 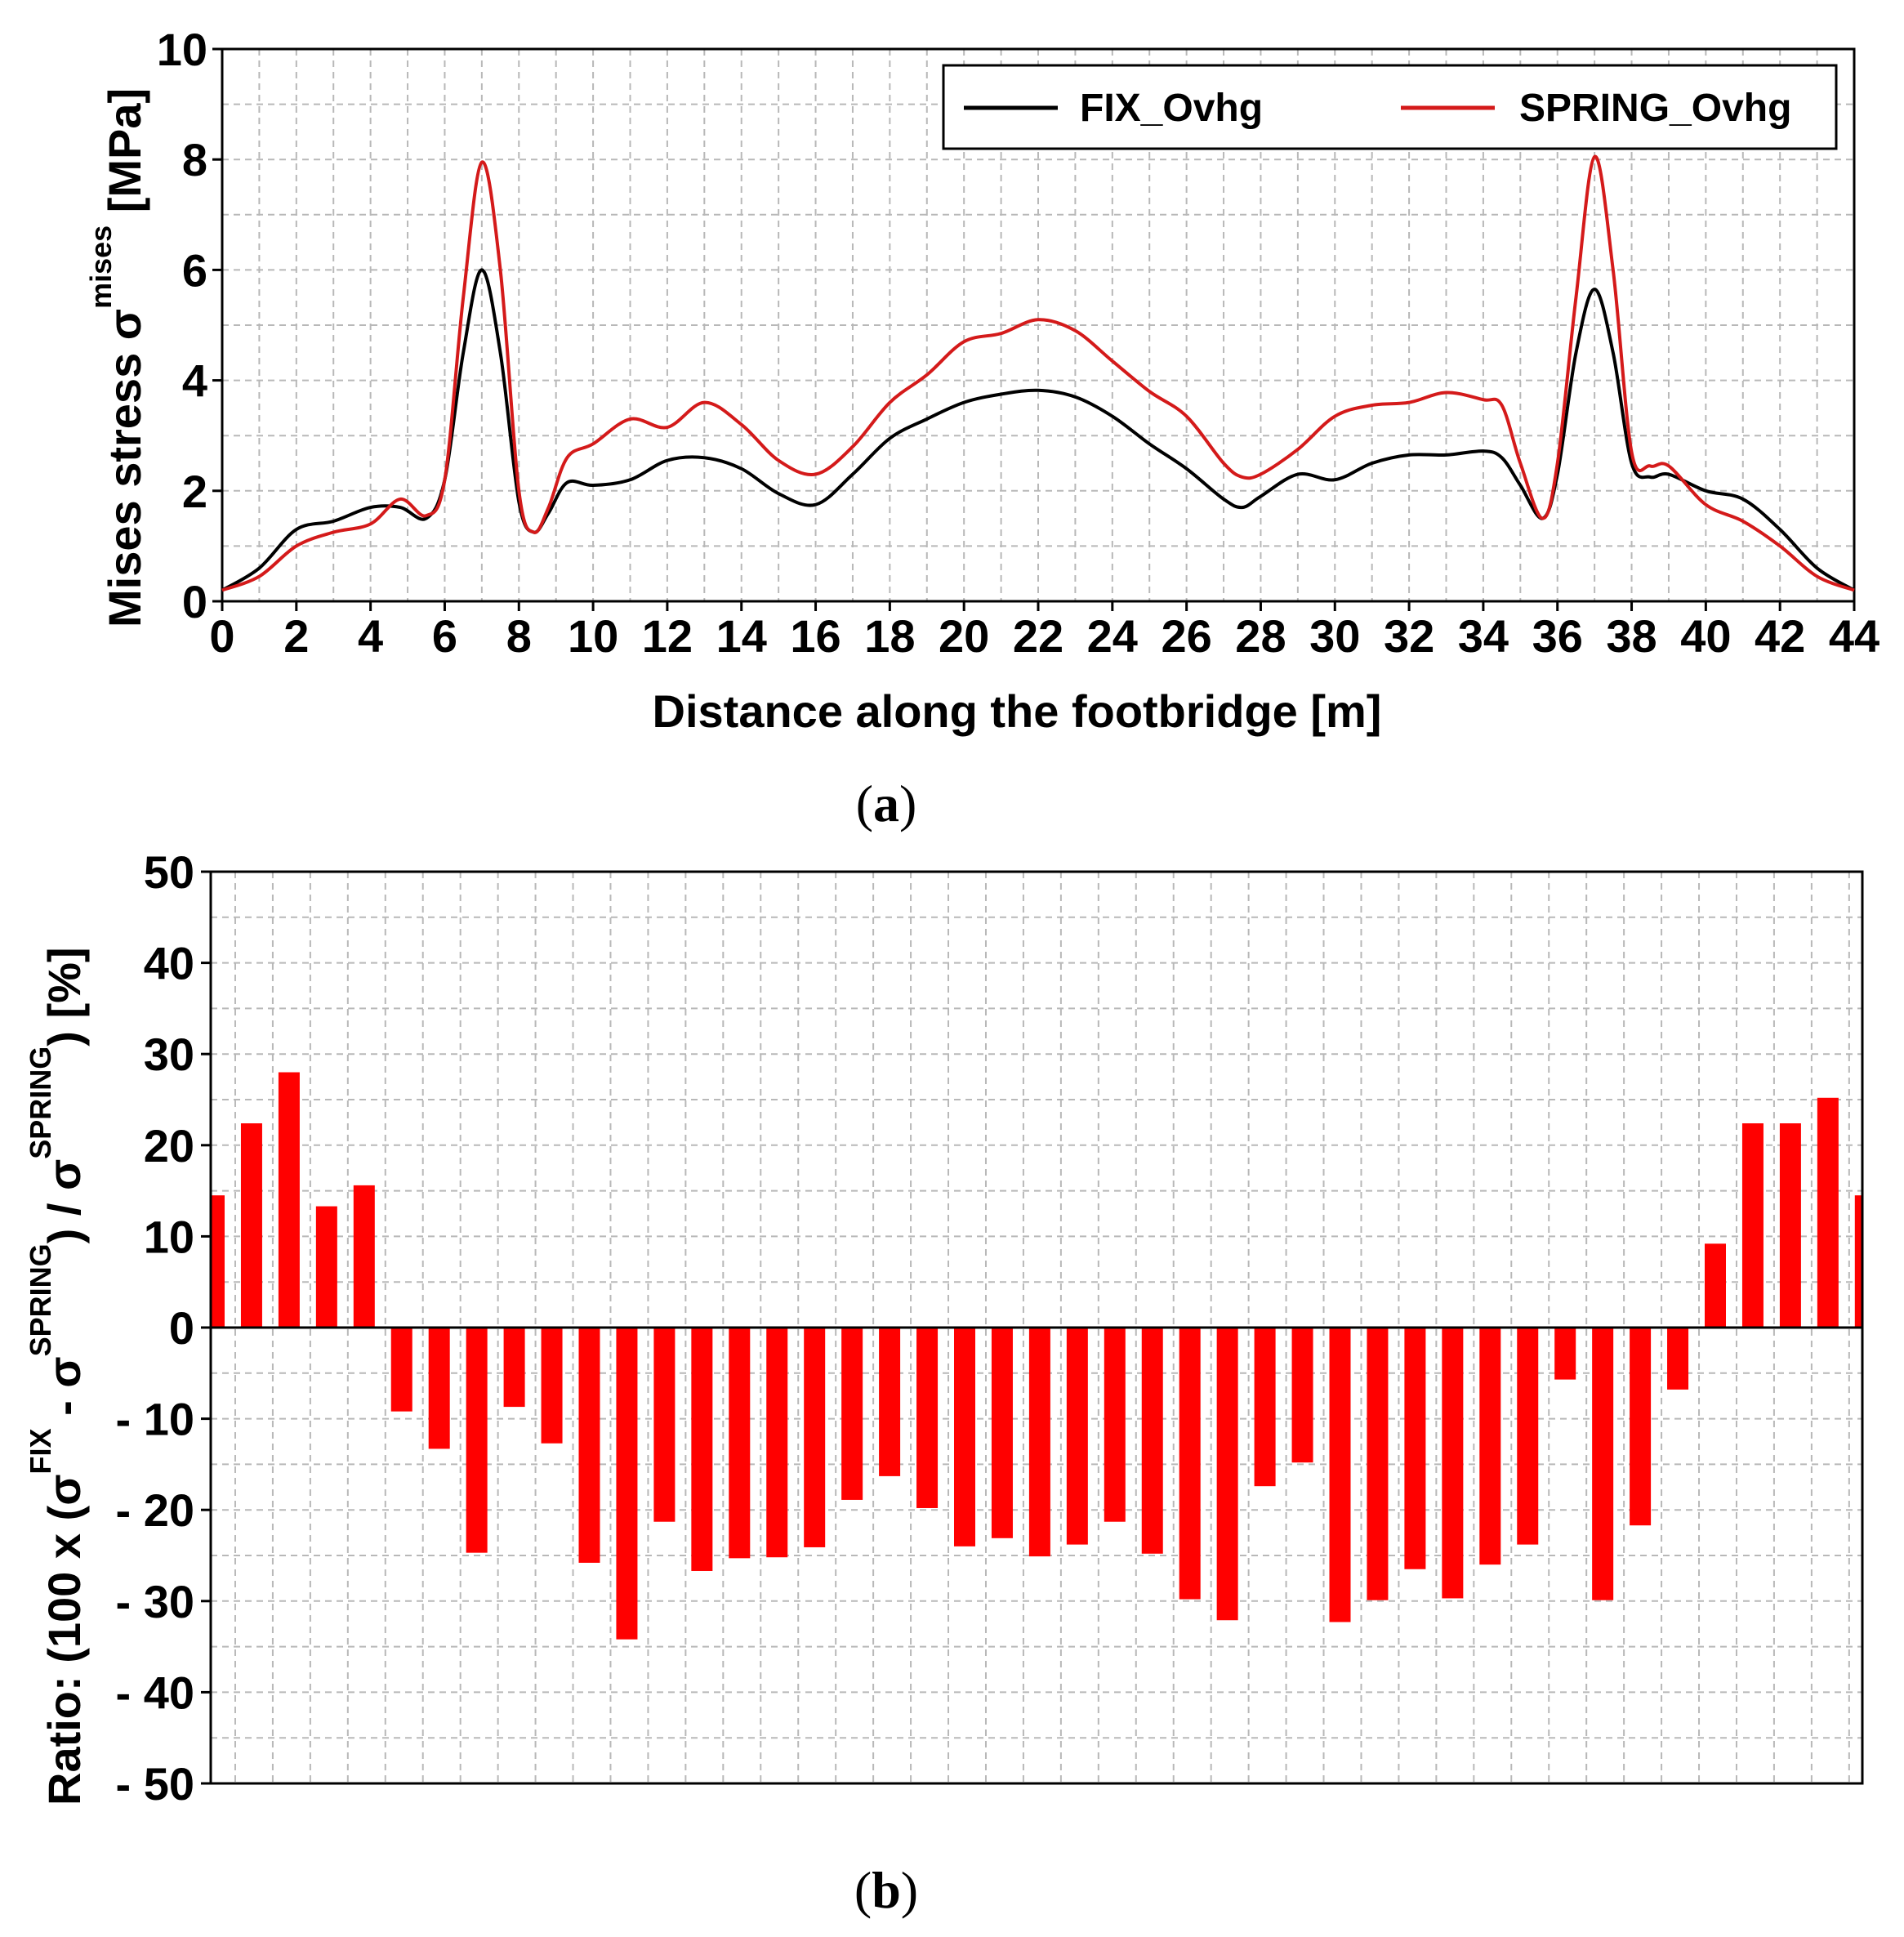 I want to click on ratio-label-suffix: ) [%], so click(x=64, y=996).